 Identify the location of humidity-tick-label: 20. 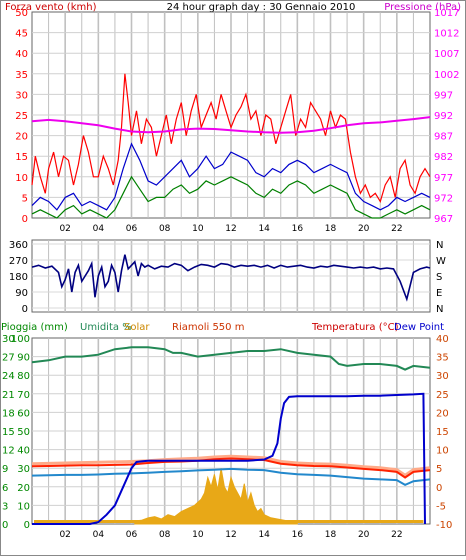
(23, 488).